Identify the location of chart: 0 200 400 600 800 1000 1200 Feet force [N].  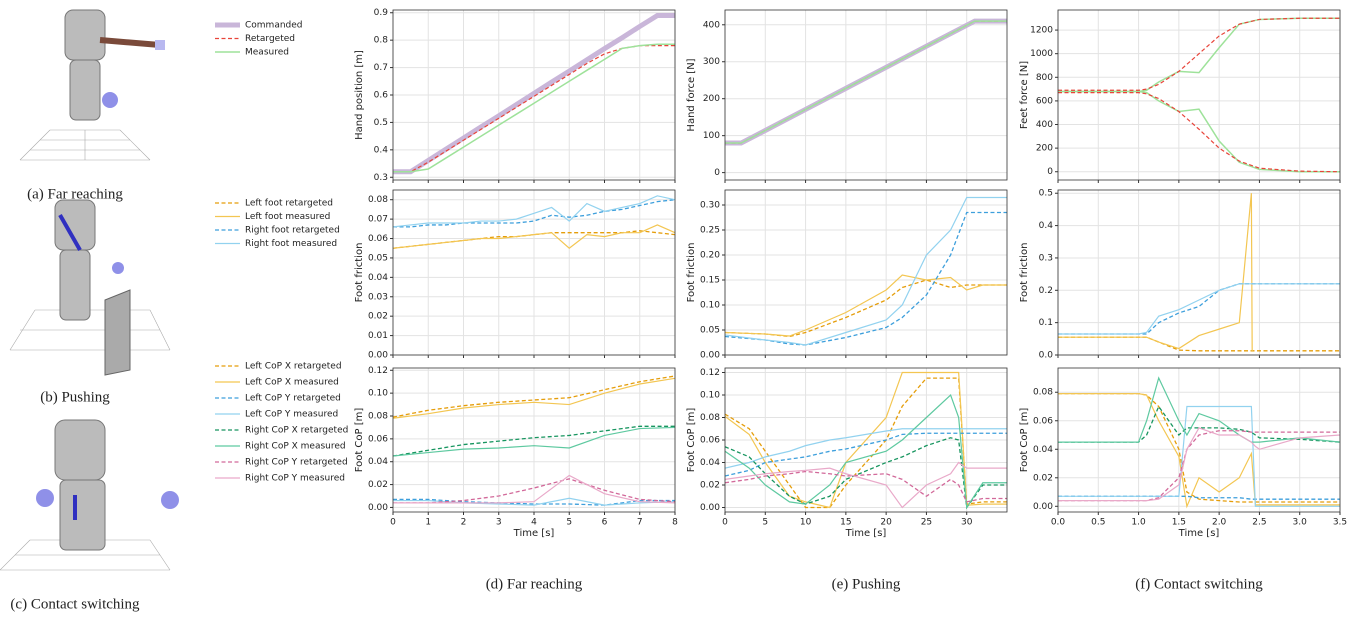
(1180, 96).